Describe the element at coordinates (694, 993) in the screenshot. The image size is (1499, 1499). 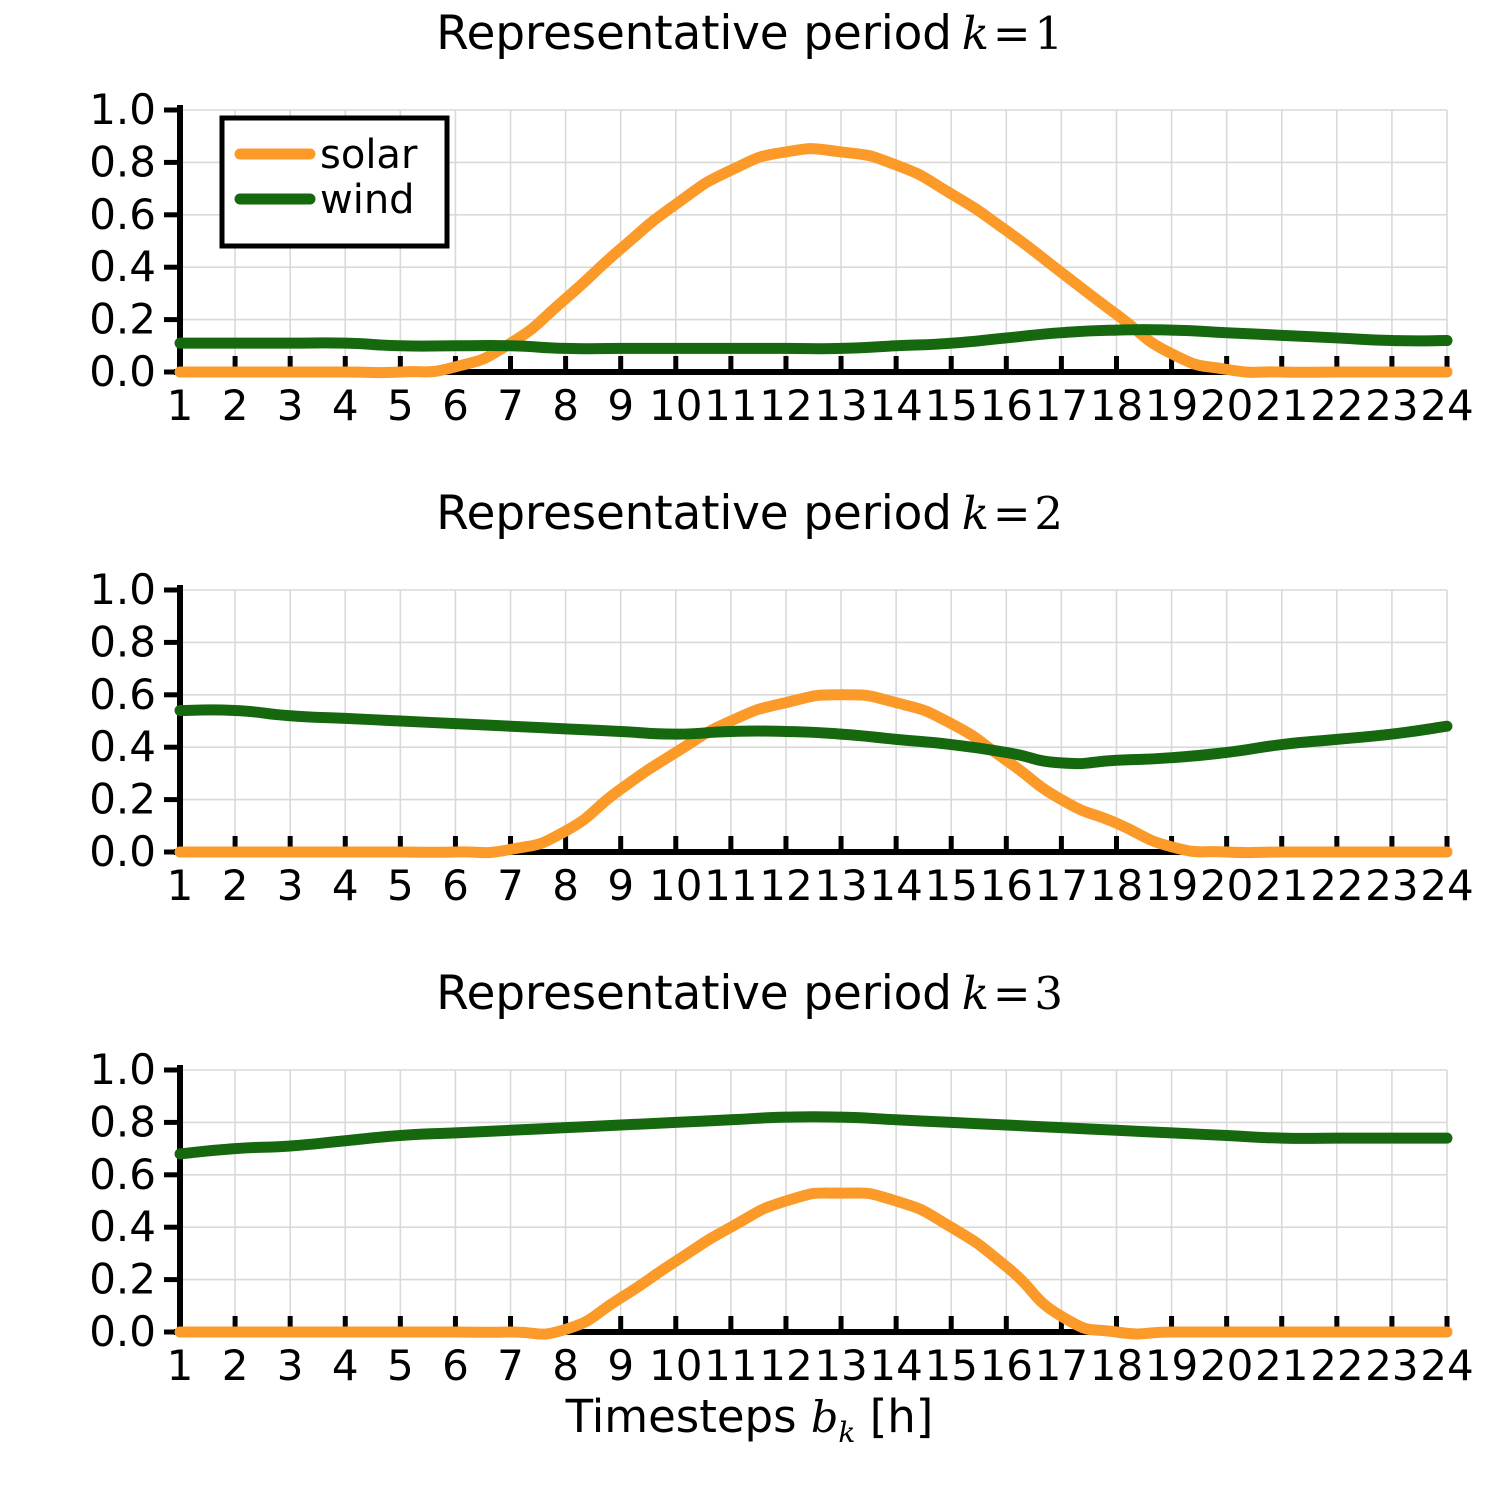
I see `panel-title-text-3: Representative period` at that location.